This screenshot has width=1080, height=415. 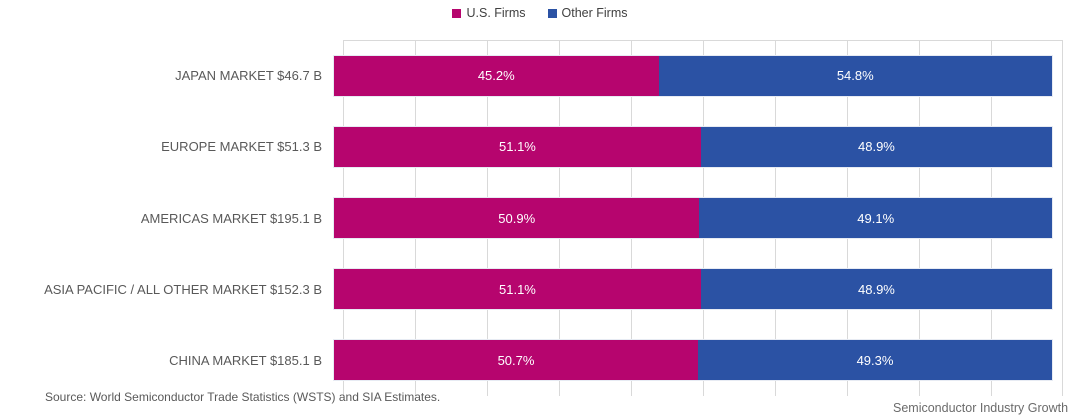 I want to click on bar-segment-u-s-firms: 50.9%, so click(x=517, y=218).